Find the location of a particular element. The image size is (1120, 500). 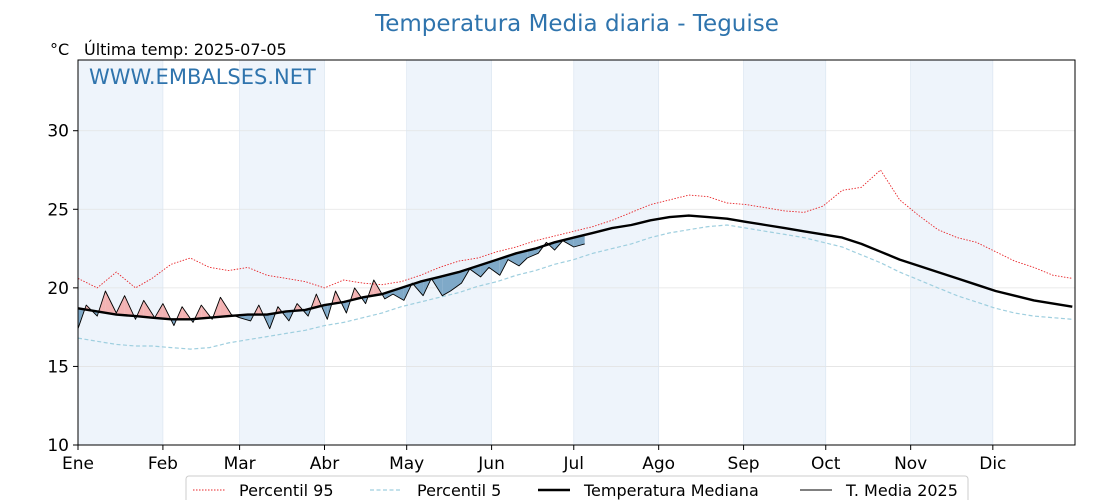

y-tick-label: 20 is located at coordinates (58, 289).